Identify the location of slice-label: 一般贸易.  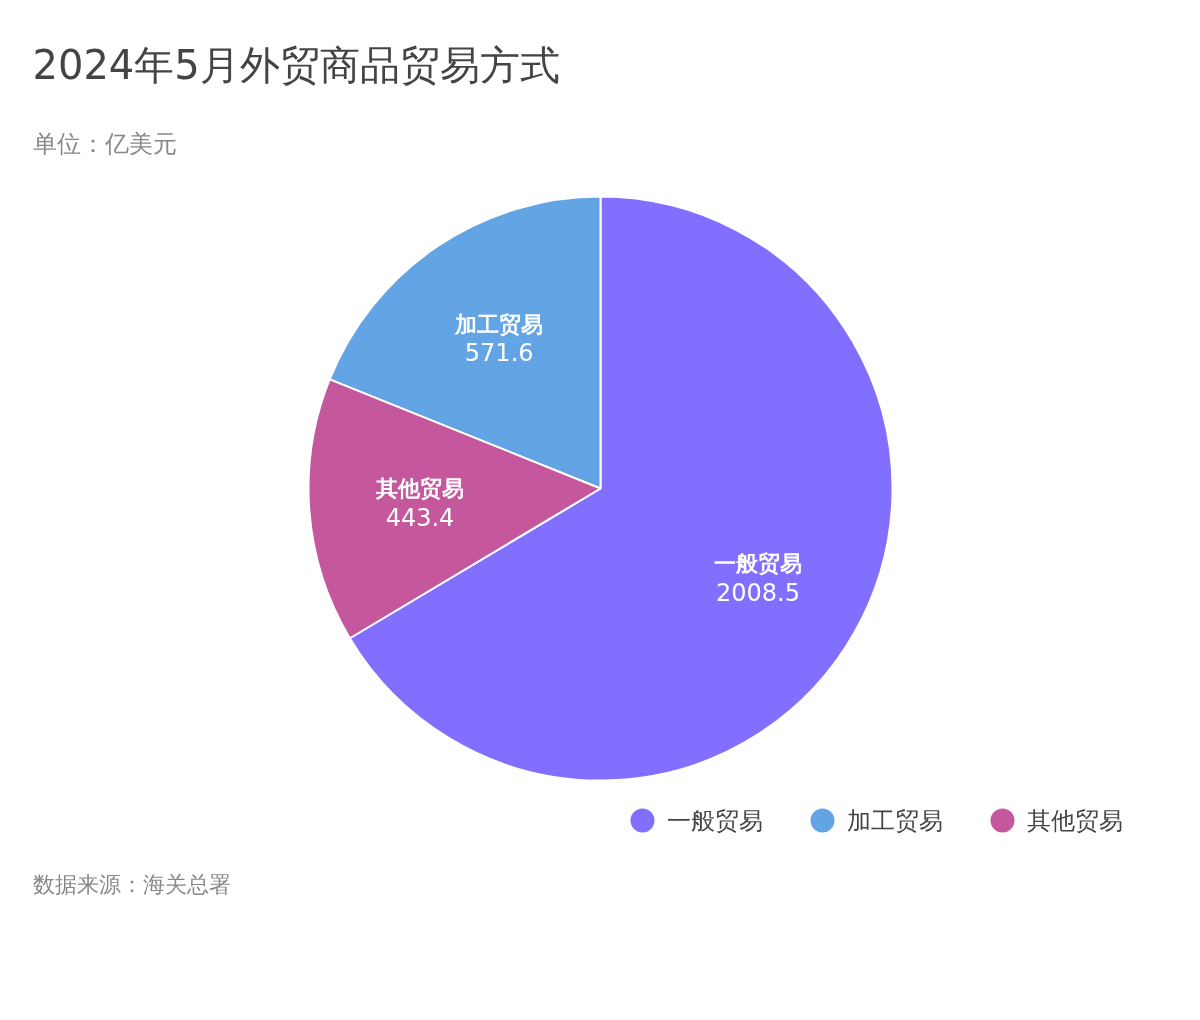
(757, 564).